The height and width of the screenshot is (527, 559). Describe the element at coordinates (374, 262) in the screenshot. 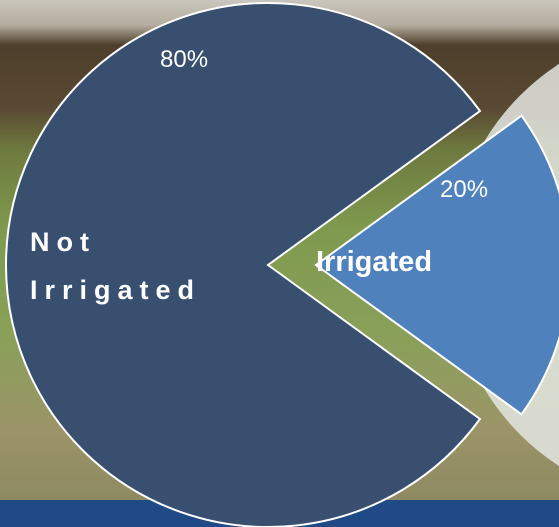

I see `slice-label: Irrigated` at that location.